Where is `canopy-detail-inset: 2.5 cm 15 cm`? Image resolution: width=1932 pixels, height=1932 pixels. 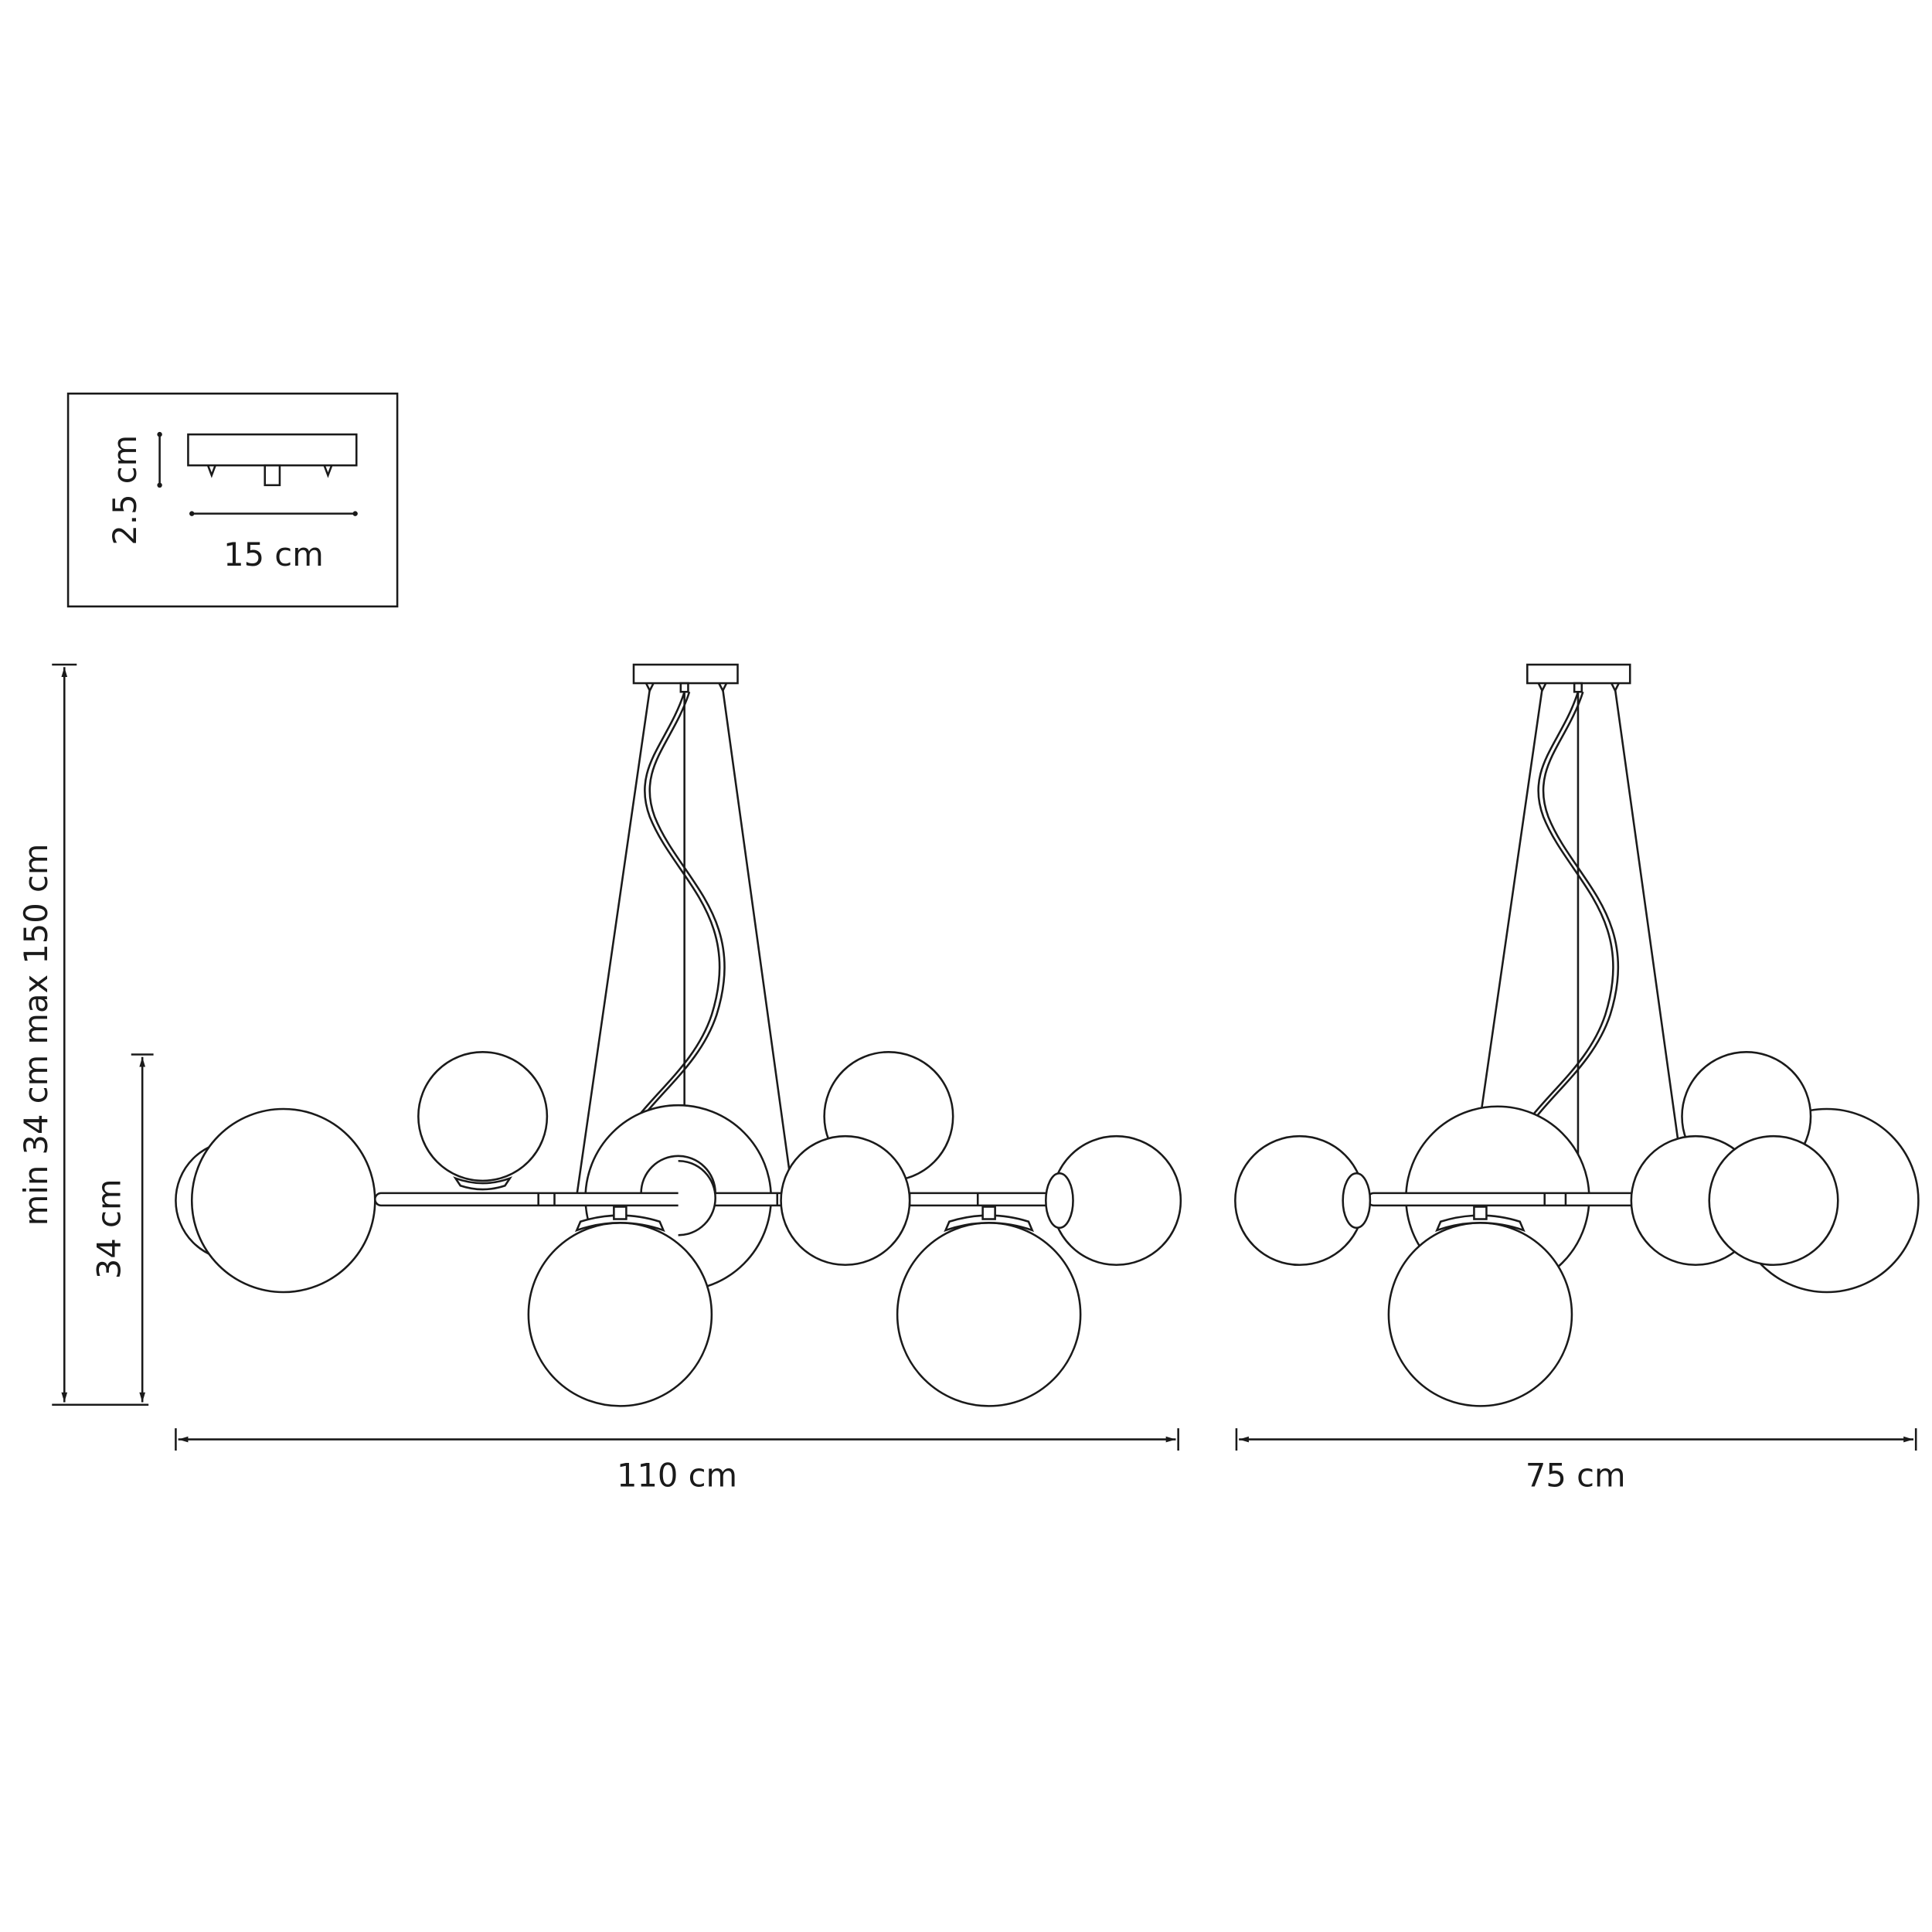 canopy-detail-inset: 2.5 cm 15 cm is located at coordinates (232, 500).